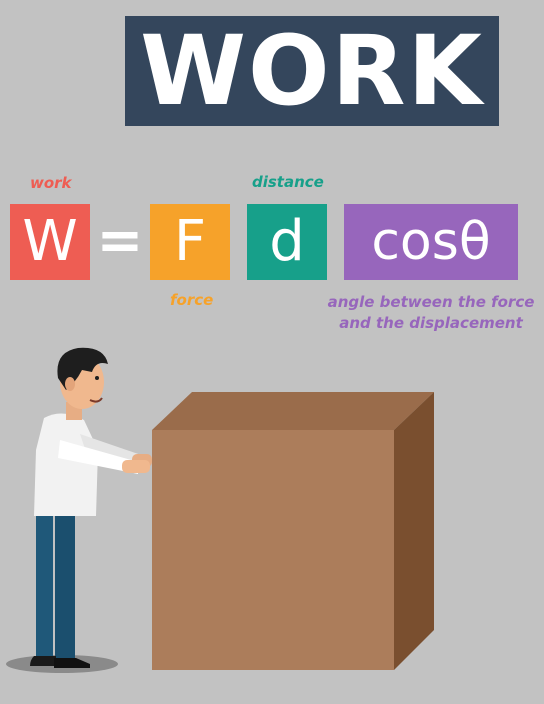  I want to click on man-leg-back, so click(44, 584).